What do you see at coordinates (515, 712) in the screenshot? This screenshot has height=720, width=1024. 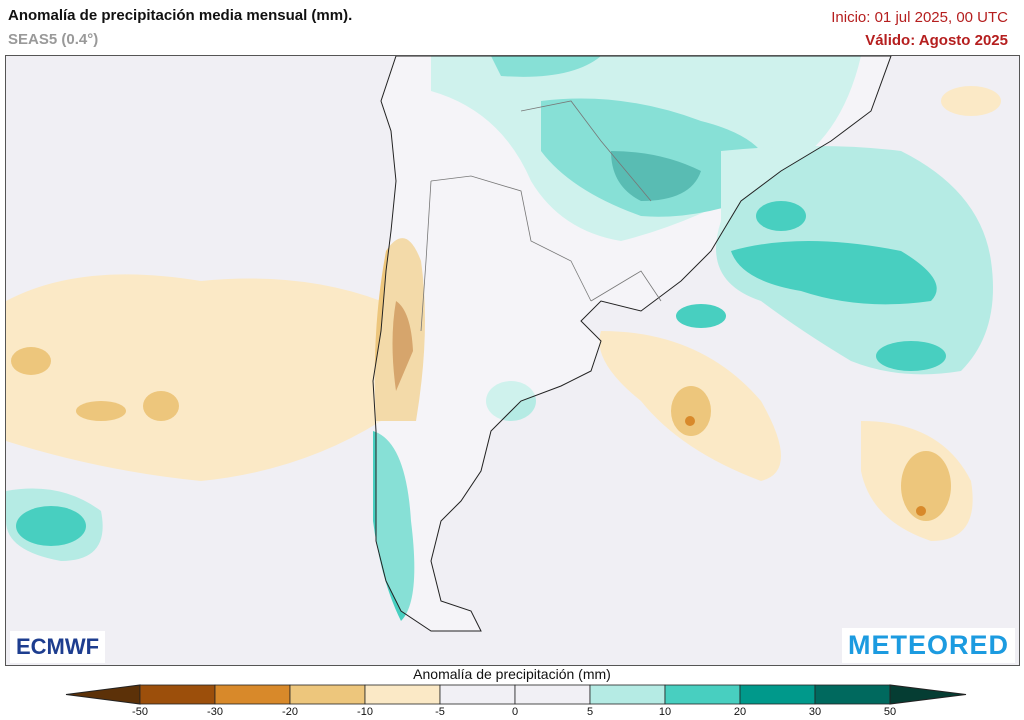 I see `colorbar-tick: 0` at bounding box center [515, 712].